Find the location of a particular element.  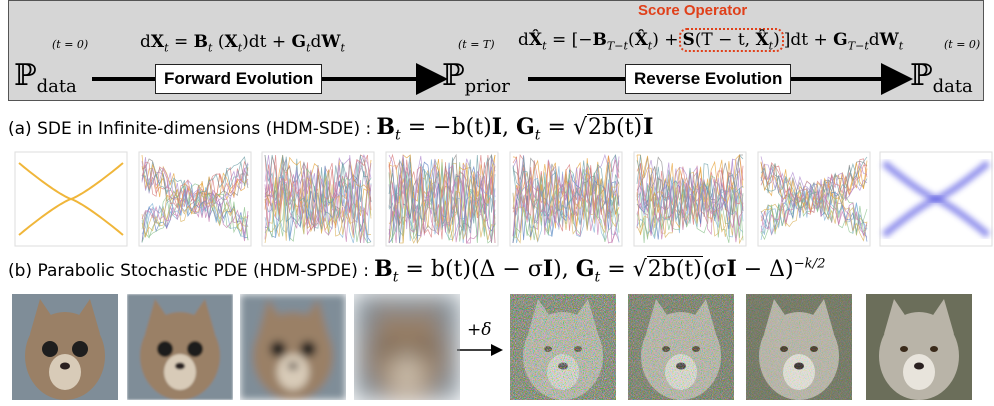

eq-token: −k/2 is located at coordinates (809, 264).